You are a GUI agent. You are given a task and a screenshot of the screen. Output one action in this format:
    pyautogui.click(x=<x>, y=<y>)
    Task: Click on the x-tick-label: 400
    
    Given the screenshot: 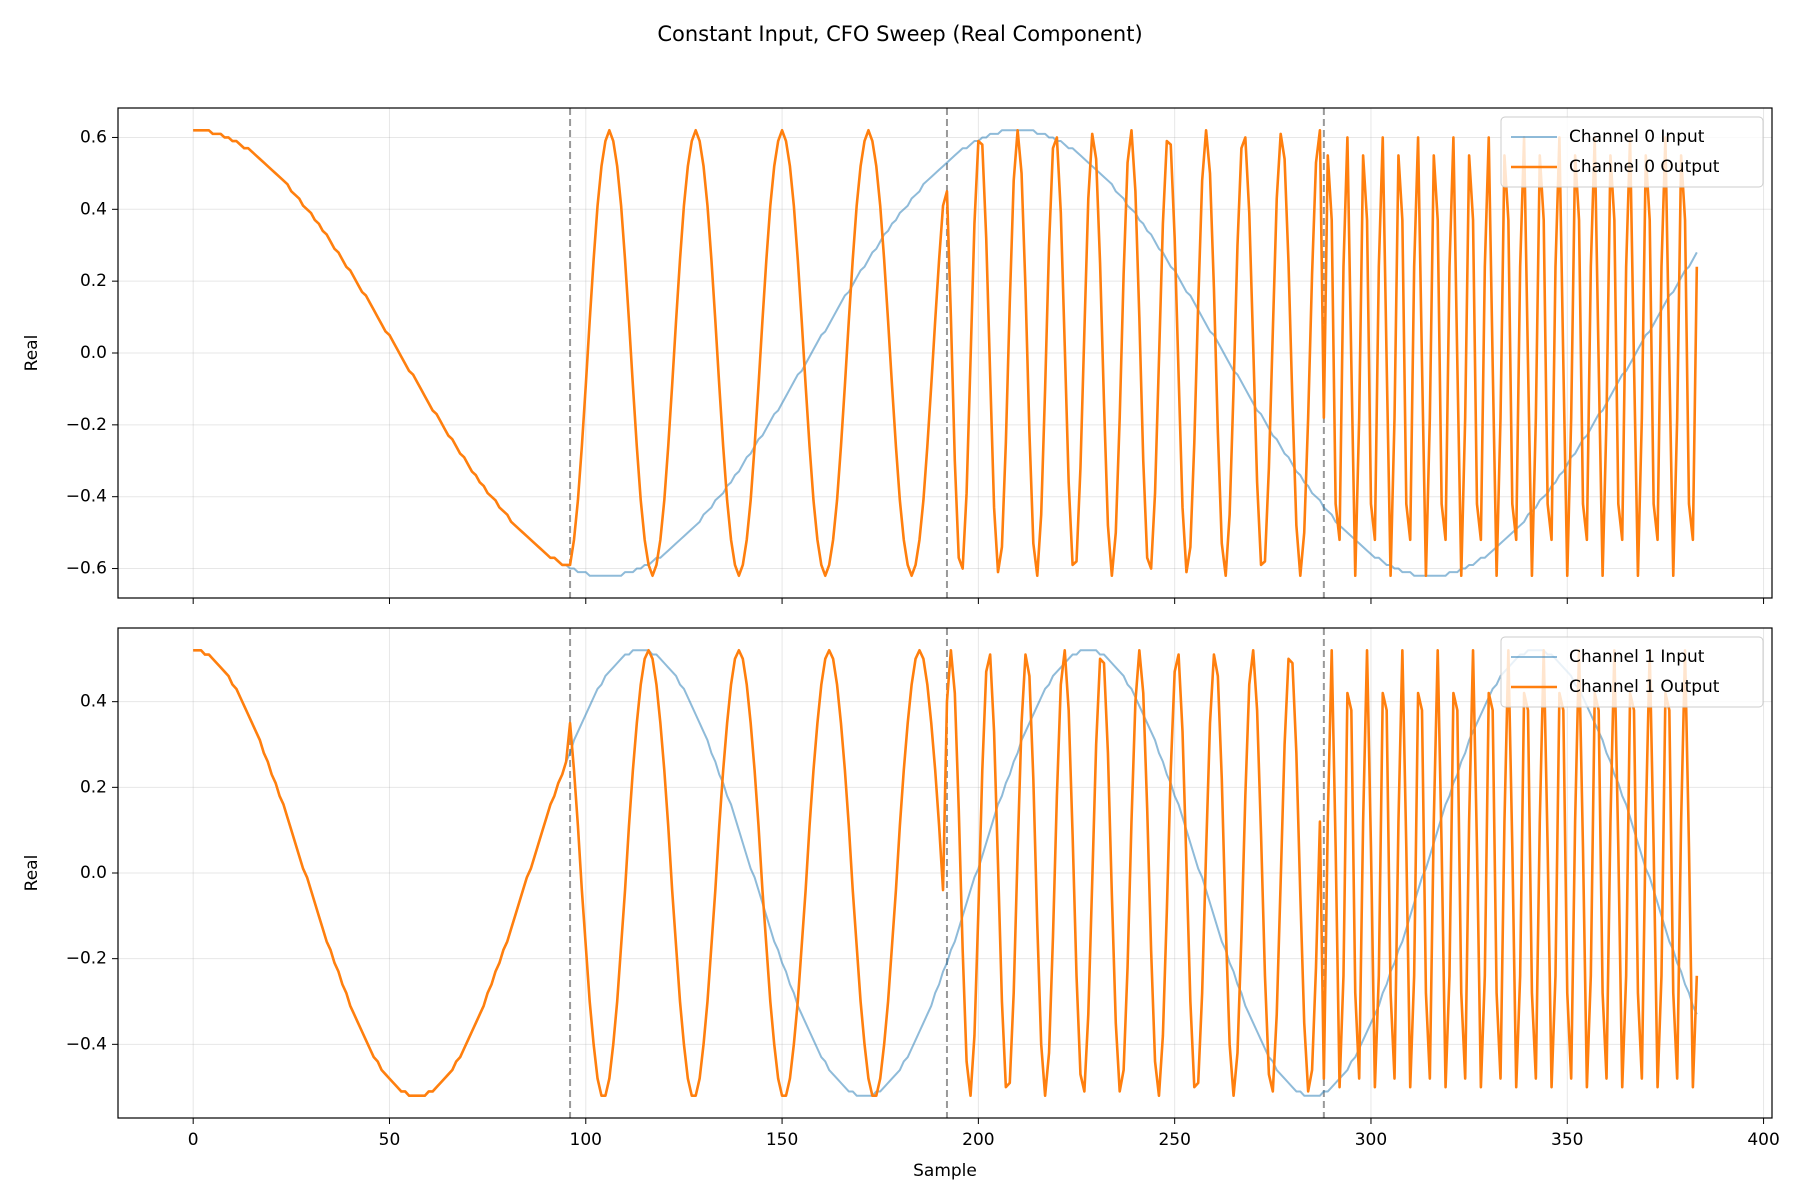 What is the action you would take?
    pyautogui.click(x=1763, y=1140)
    